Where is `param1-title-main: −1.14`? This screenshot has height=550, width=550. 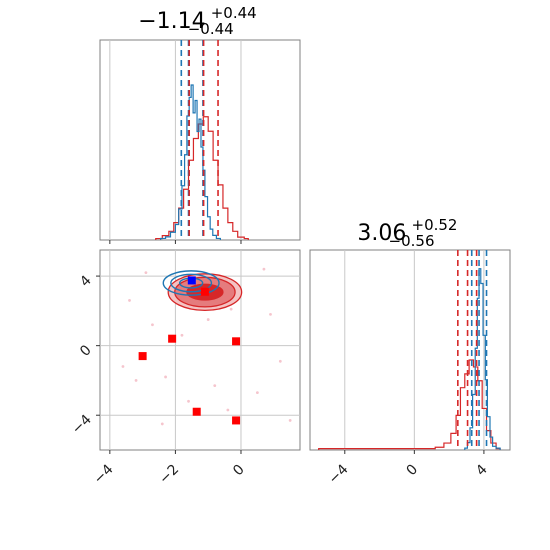
param1-title-main: −1.14 is located at coordinates (171, 21).